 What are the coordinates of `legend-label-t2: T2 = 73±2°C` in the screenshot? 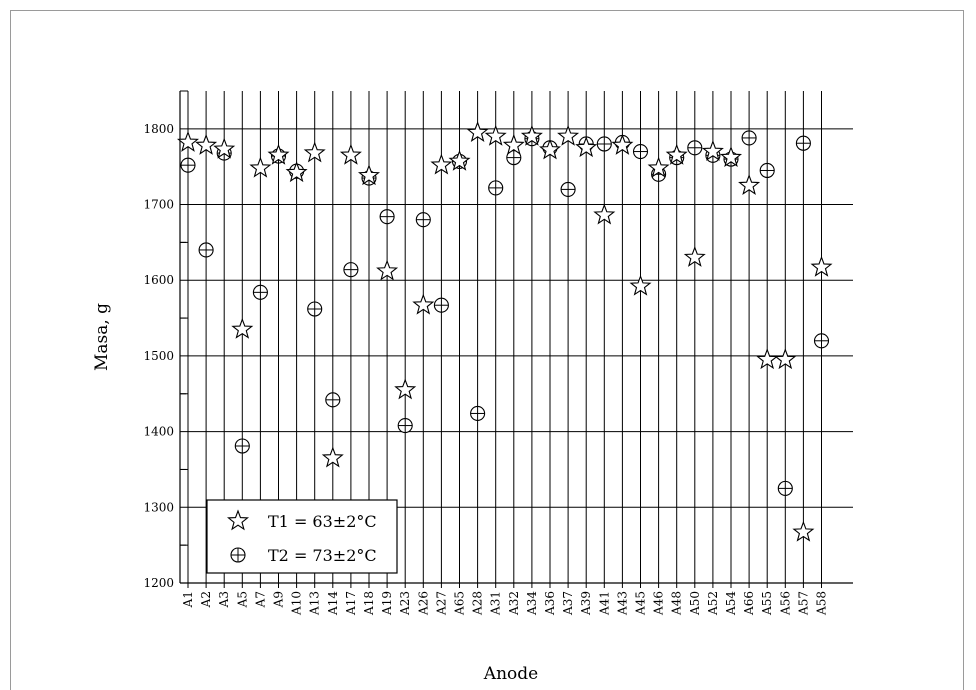 It's located at (322, 555).